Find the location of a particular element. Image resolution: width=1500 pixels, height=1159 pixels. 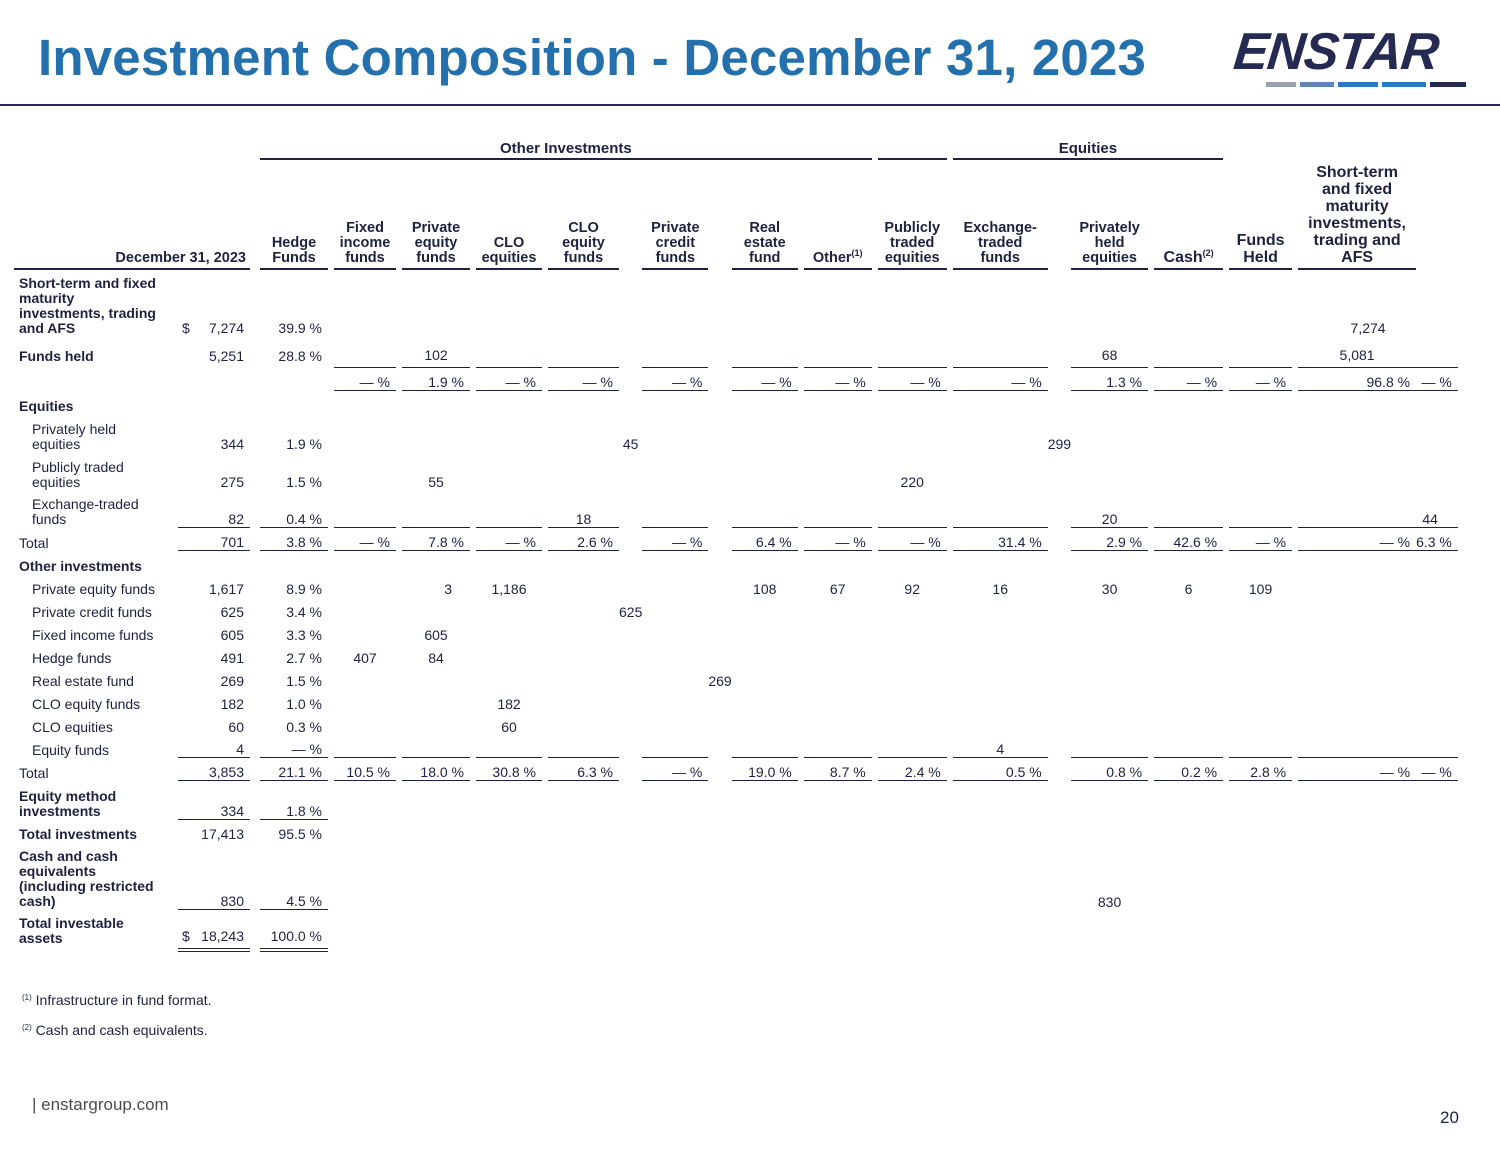

percent-cell: 0.8 % is located at coordinates (1110, 769).